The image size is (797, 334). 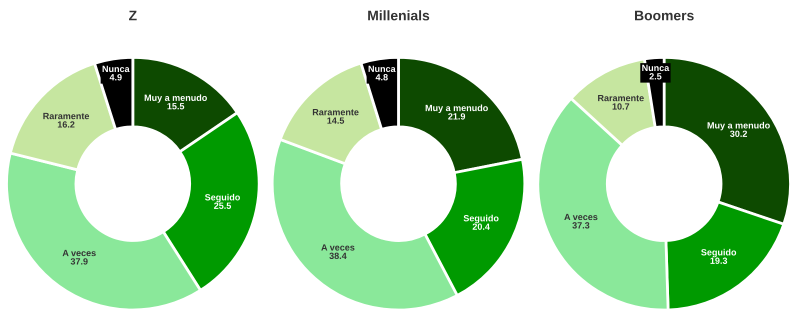 I want to click on data-label: 10.7, so click(x=621, y=106).